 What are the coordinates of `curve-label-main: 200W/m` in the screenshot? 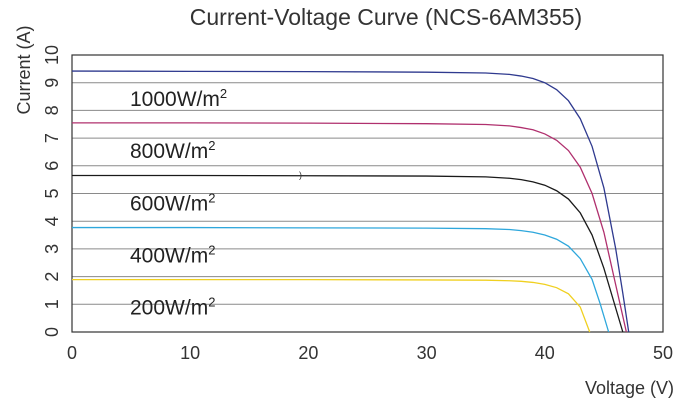 It's located at (169, 308).